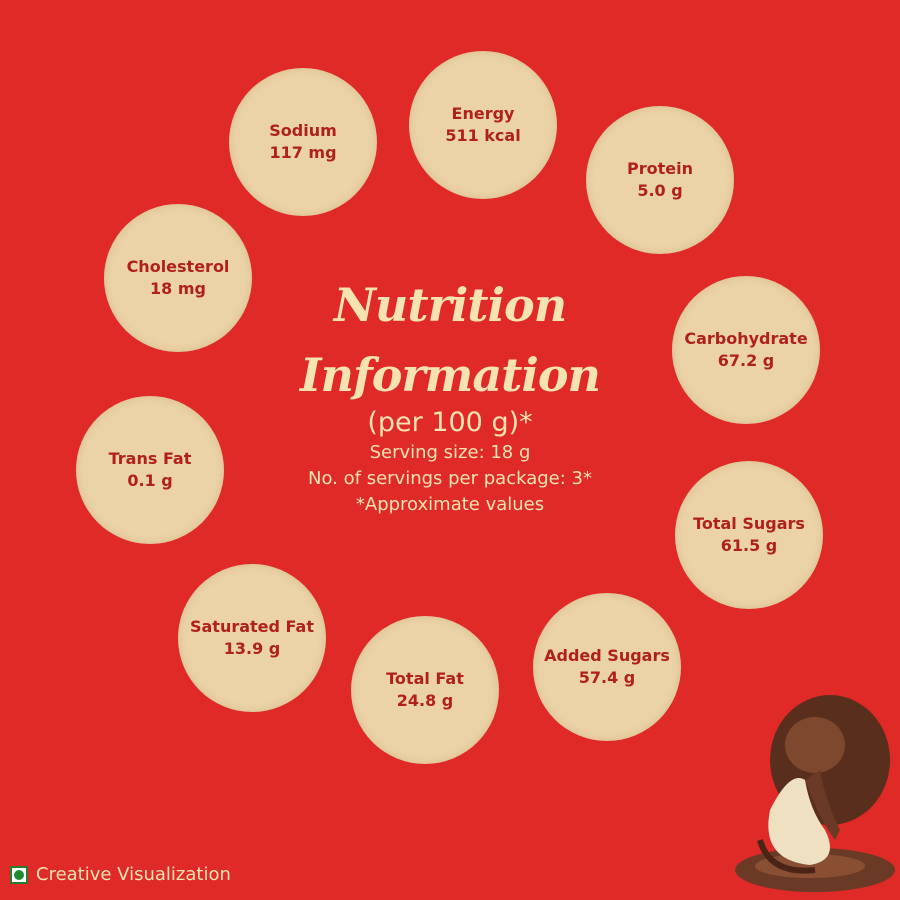  Describe the element at coordinates (607, 677) in the screenshot. I see `nutrient-value: 57.4 g` at that location.